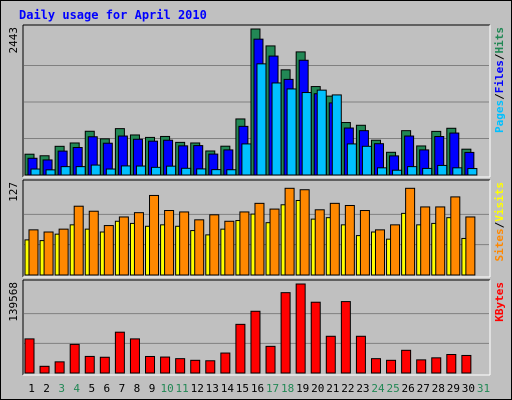 The image size is (512, 400). I want to click on x-tick-label: 11, so click(182, 388).